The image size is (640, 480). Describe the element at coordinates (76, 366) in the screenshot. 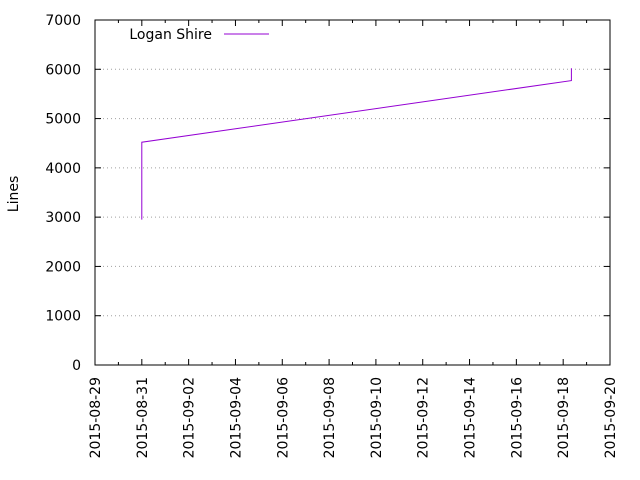

I see `y-tick-label: 0` at that location.